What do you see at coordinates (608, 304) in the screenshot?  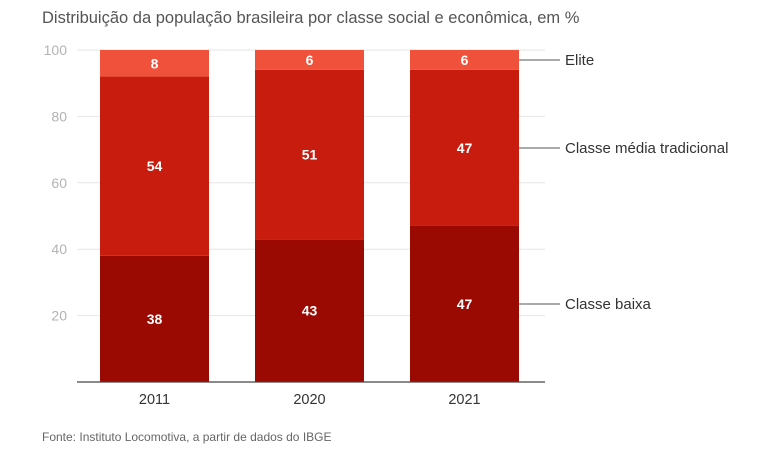 I see `series-label: Classe baixa` at bounding box center [608, 304].